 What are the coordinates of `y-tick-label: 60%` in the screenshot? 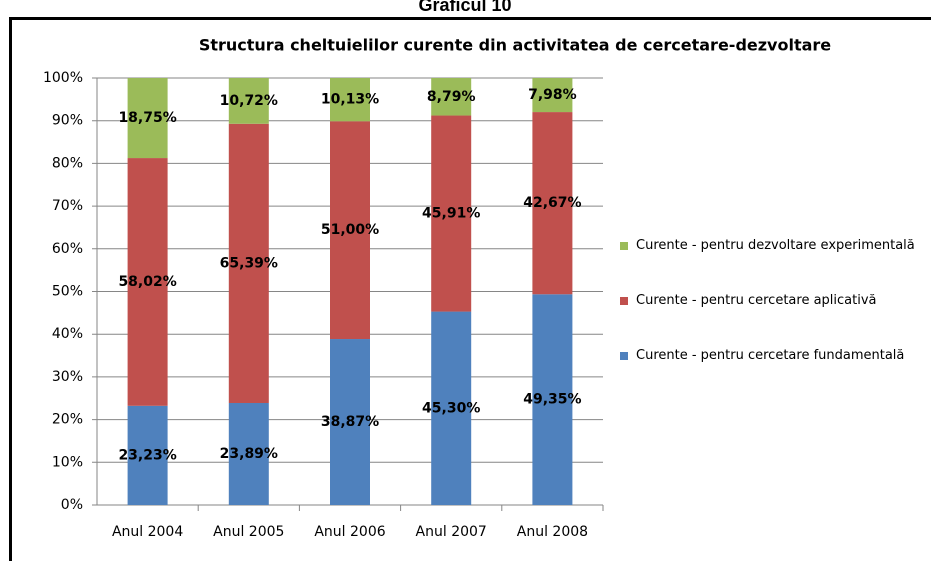 It's located at (67, 249).